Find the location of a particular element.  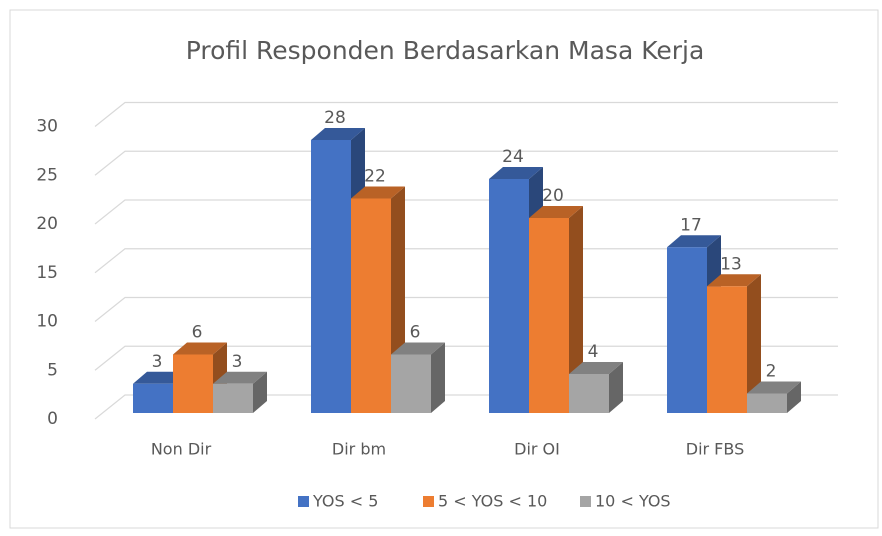

y-tick-label: 0 is located at coordinates (52, 419).